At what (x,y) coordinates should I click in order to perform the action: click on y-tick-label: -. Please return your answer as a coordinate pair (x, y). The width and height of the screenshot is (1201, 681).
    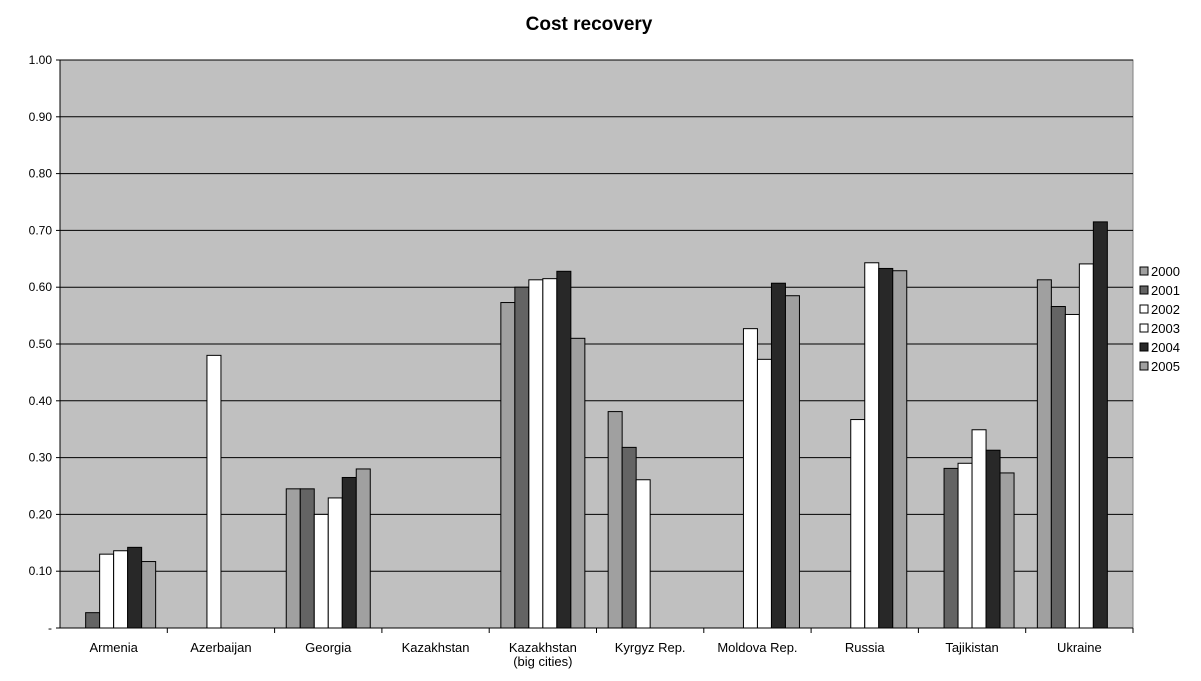
    Looking at the image, I should click on (50, 628).